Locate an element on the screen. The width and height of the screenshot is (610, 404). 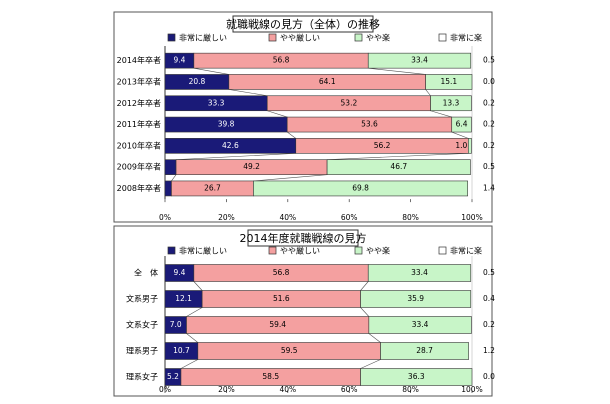
chart-title-box is located at coordinates (303, 24).